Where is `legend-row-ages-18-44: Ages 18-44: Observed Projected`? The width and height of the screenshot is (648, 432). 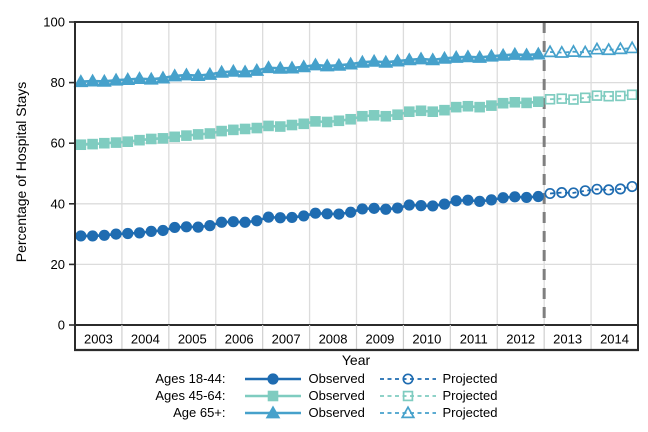 legend-row-ages-18-44: Ages 18-44: Observed Projected is located at coordinates (324, 378).